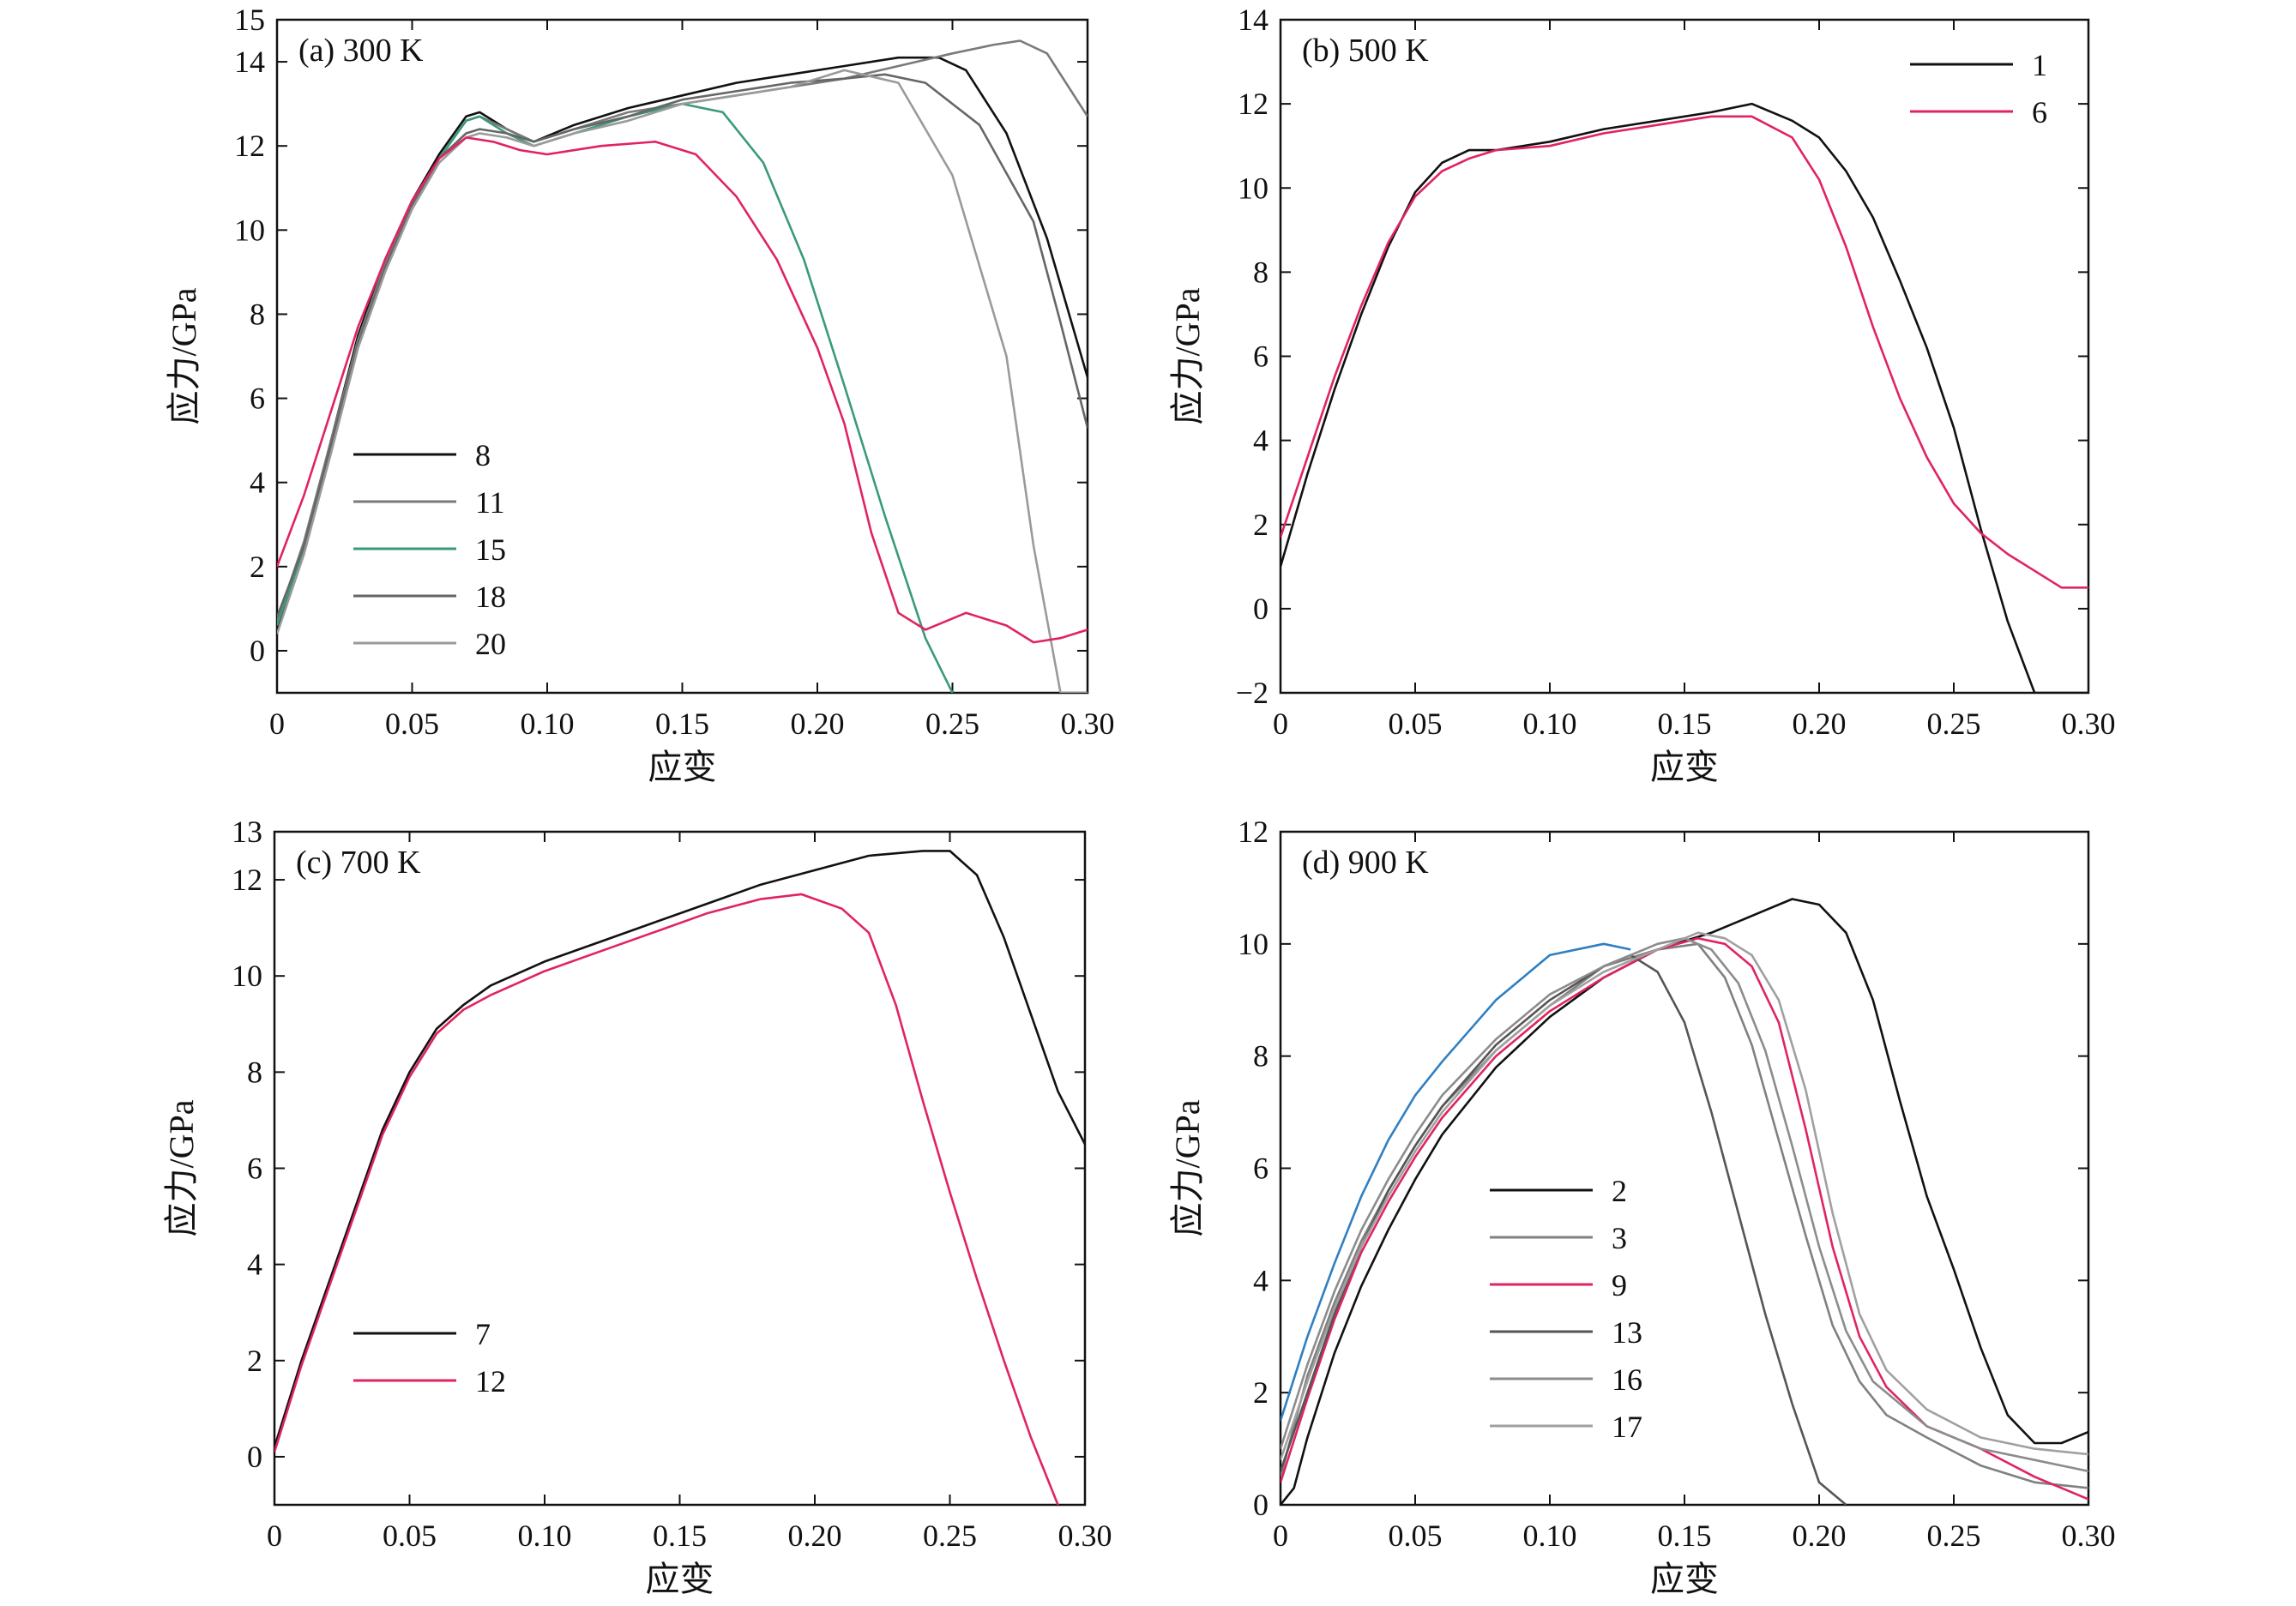  What do you see at coordinates (483, 1334) in the screenshot?
I see `legend-label-7: 7` at bounding box center [483, 1334].